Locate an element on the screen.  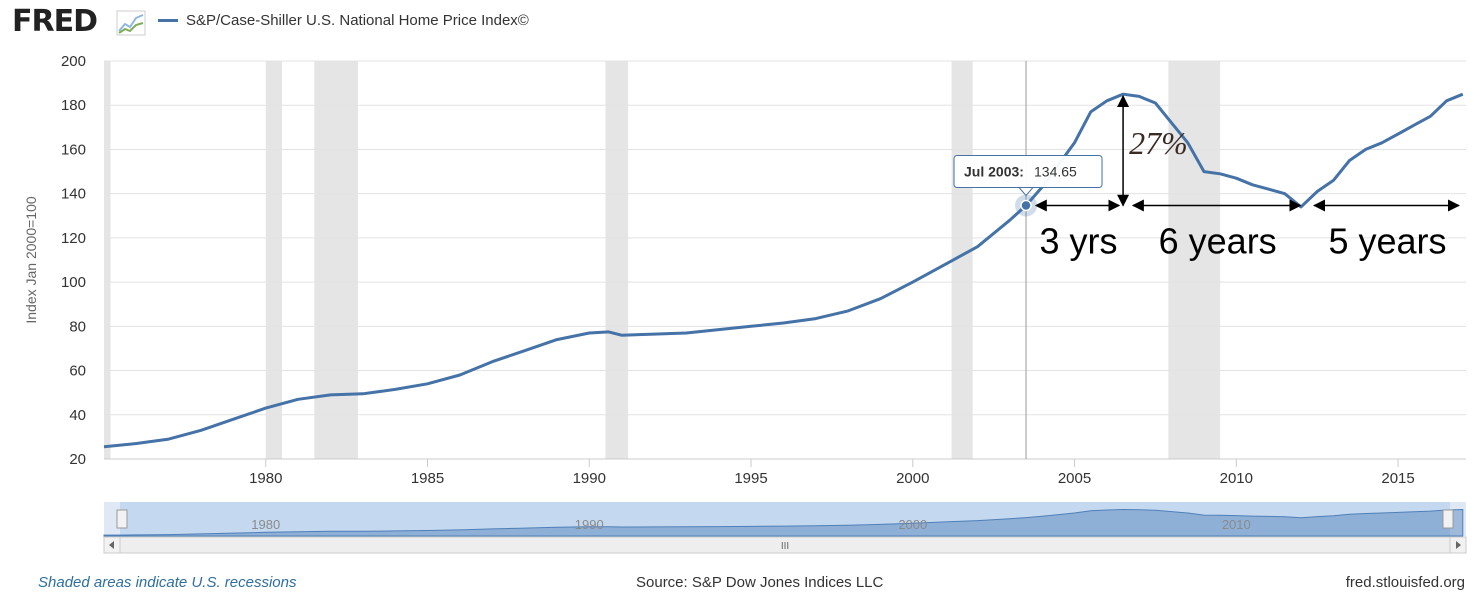
scrollbar-thumb is located at coordinates (785, 545).